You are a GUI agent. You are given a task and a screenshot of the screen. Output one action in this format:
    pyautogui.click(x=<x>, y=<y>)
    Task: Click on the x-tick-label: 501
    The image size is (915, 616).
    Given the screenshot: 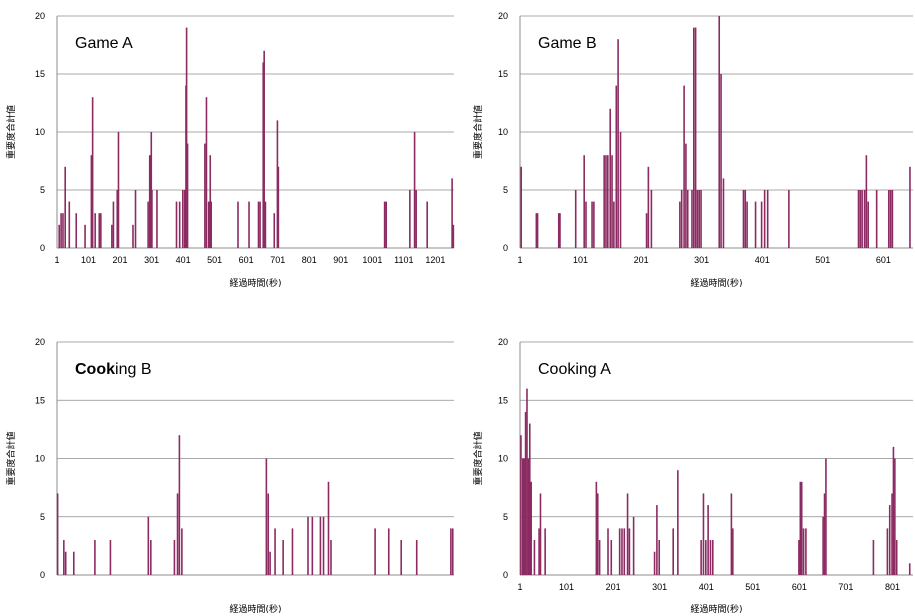 What is the action you would take?
    pyautogui.click(x=752, y=587)
    